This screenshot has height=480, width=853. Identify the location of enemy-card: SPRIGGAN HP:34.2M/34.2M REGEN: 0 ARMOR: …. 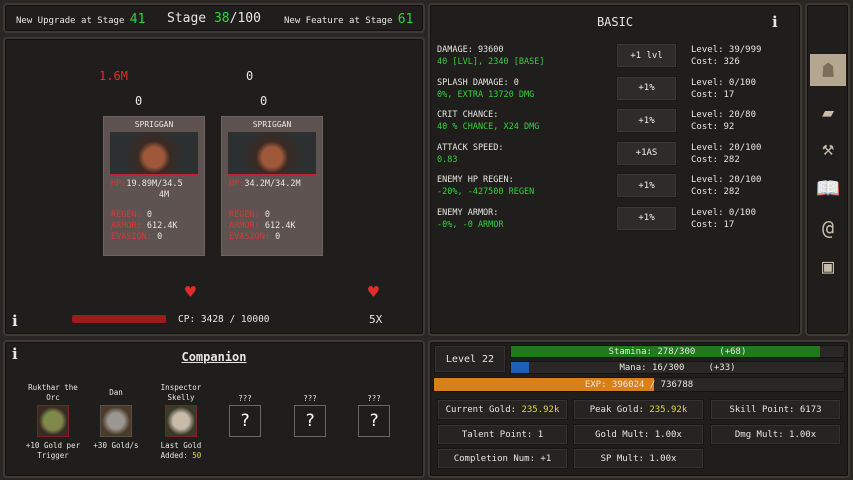
(272, 186).